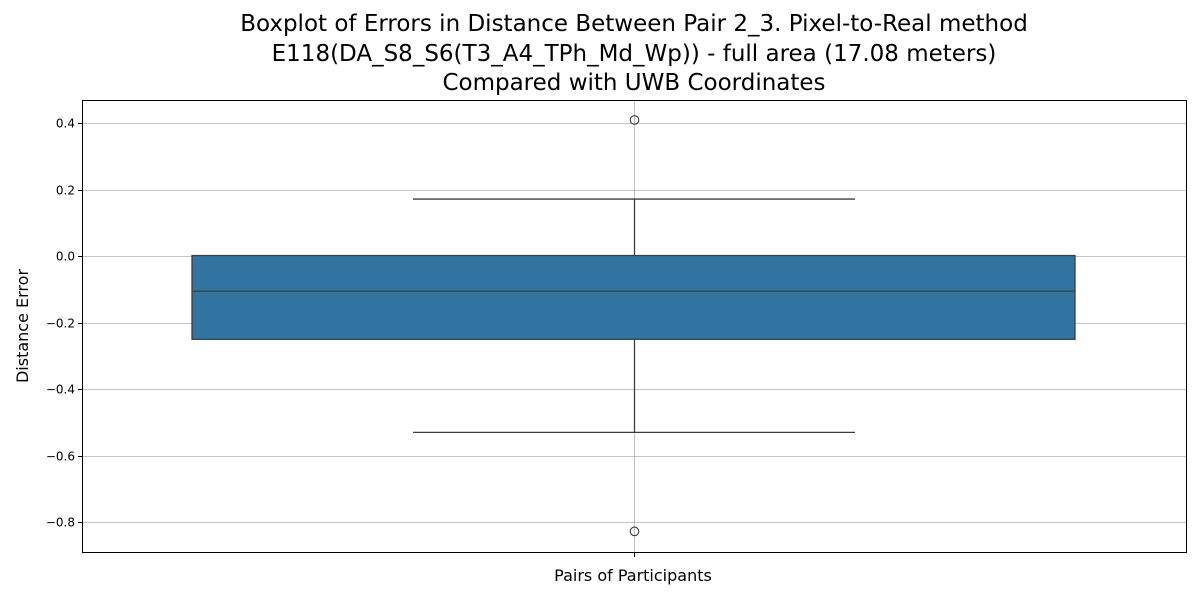 The height and width of the screenshot is (600, 1200). Describe the element at coordinates (60, 457) in the screenshot. I see `y-tick-label: −0.6` at that location.